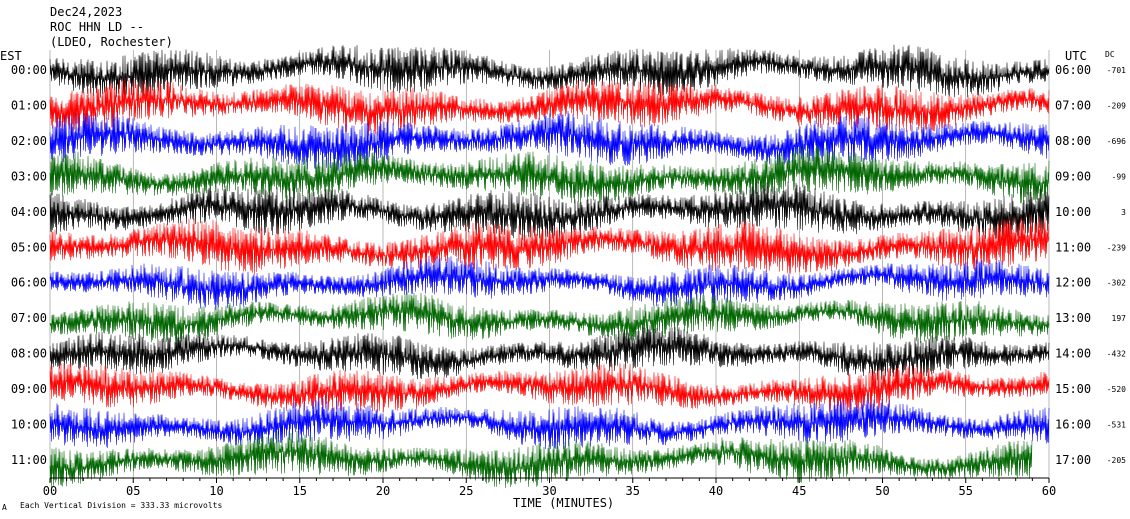 The image size is (1130, 519). Describe the element at coordinates (1076, 56) in the screenshot. I see `right-timezone-label: UTC` at that location.